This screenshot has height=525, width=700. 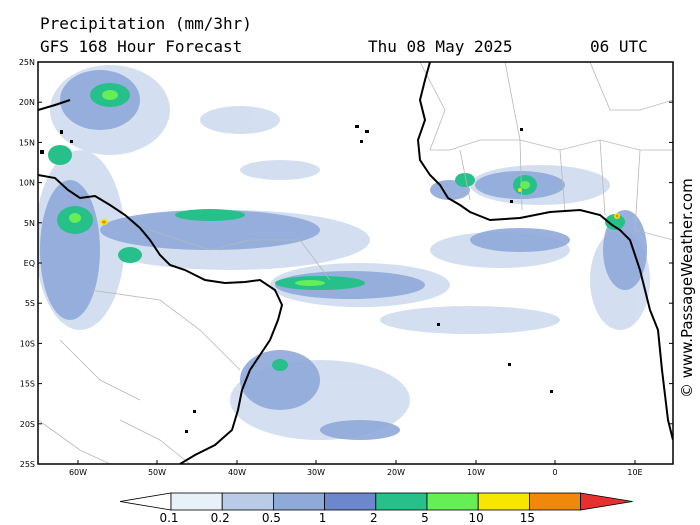 I want to click on map-title: Precipitation (mm/3hr), so click(x=146, y=23).